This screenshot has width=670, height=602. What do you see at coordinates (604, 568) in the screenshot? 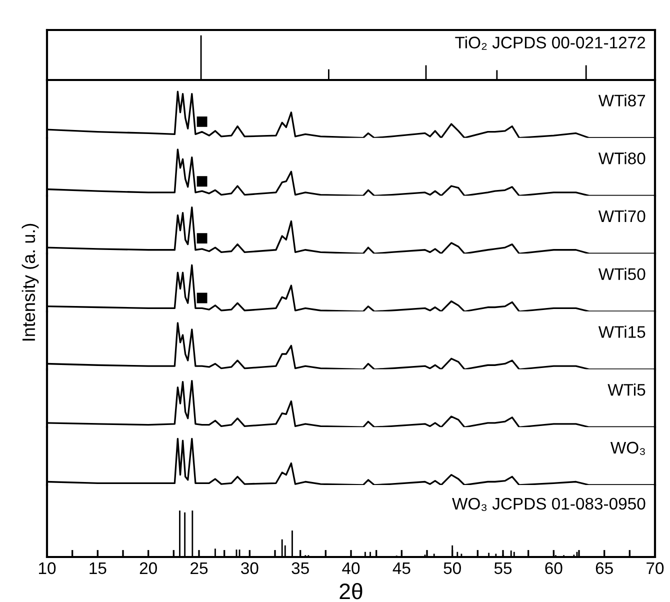
I see `x-tick-label: 65` at bounding box center [604, 568].